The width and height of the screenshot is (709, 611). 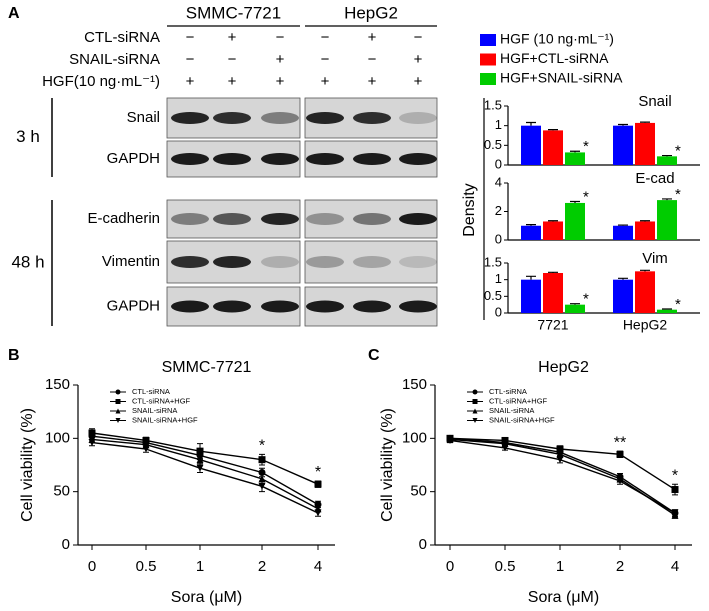 I want to click on legend-label: HGF+CTL-siRNA, so click(x=554, y=58).